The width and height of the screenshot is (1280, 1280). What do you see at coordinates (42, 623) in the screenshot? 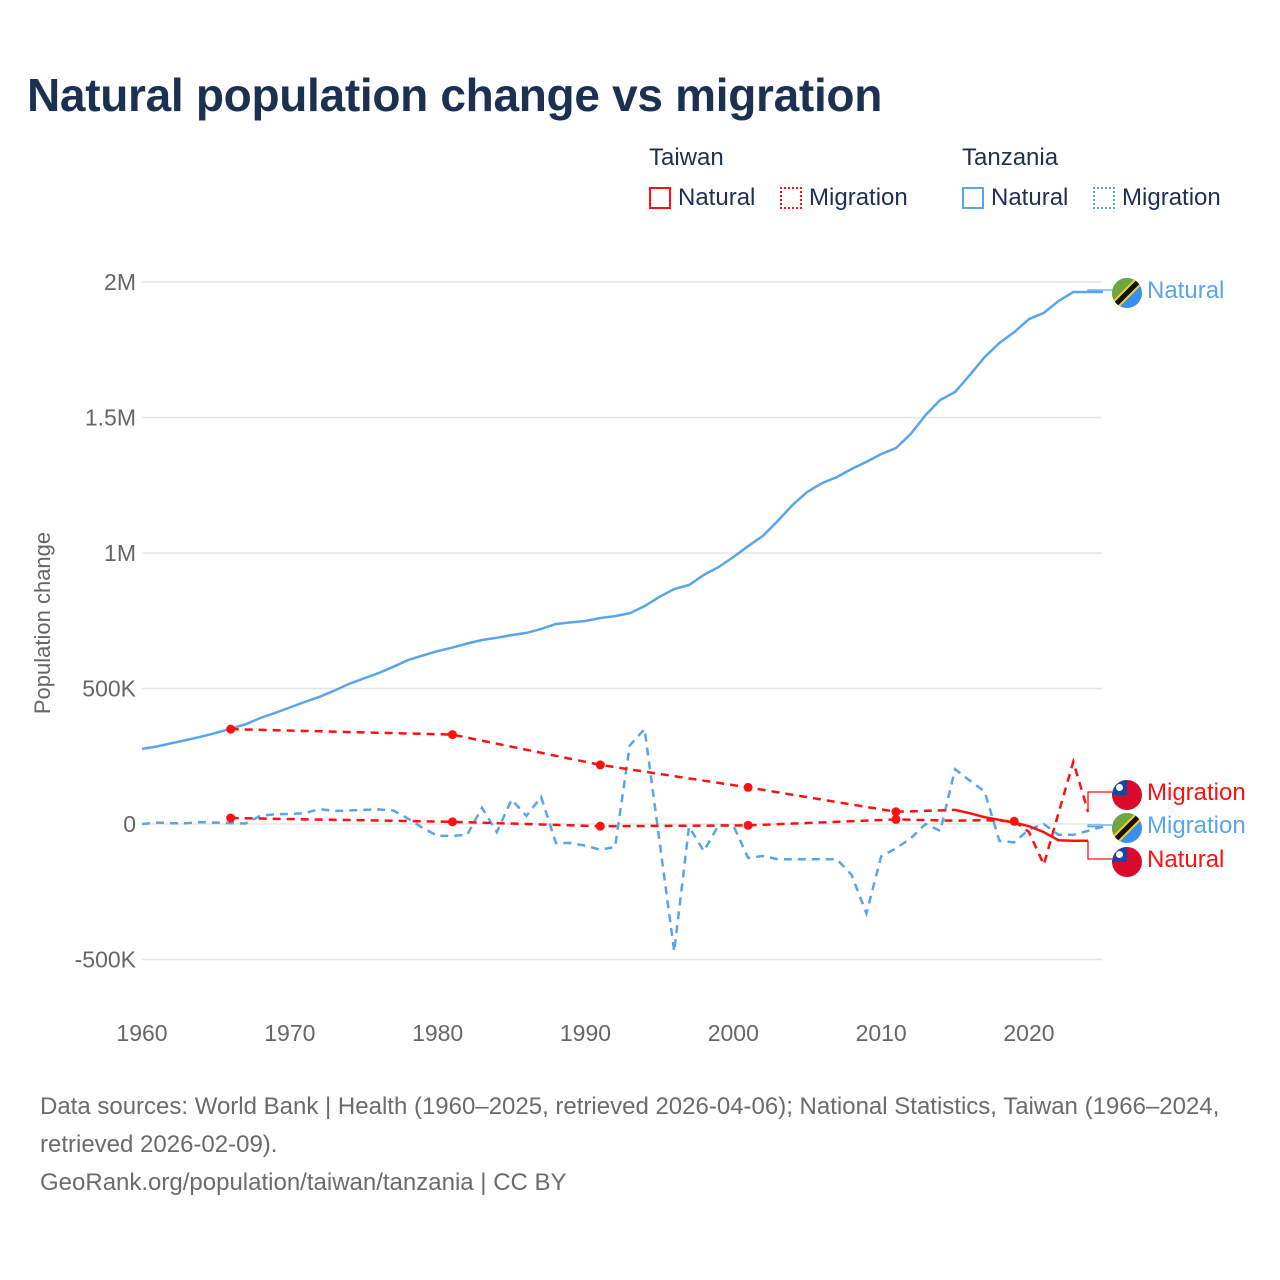
I see `y-axis-label: Population change` at bounding box center [42, 623].